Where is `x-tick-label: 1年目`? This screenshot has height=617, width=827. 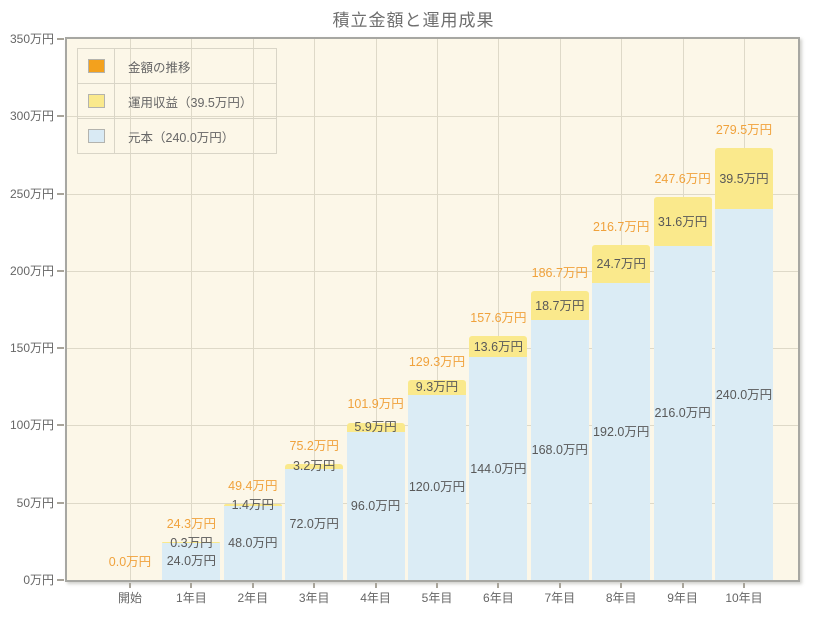
x-tick-label: 1年目 is located at coordinates (191, 598).